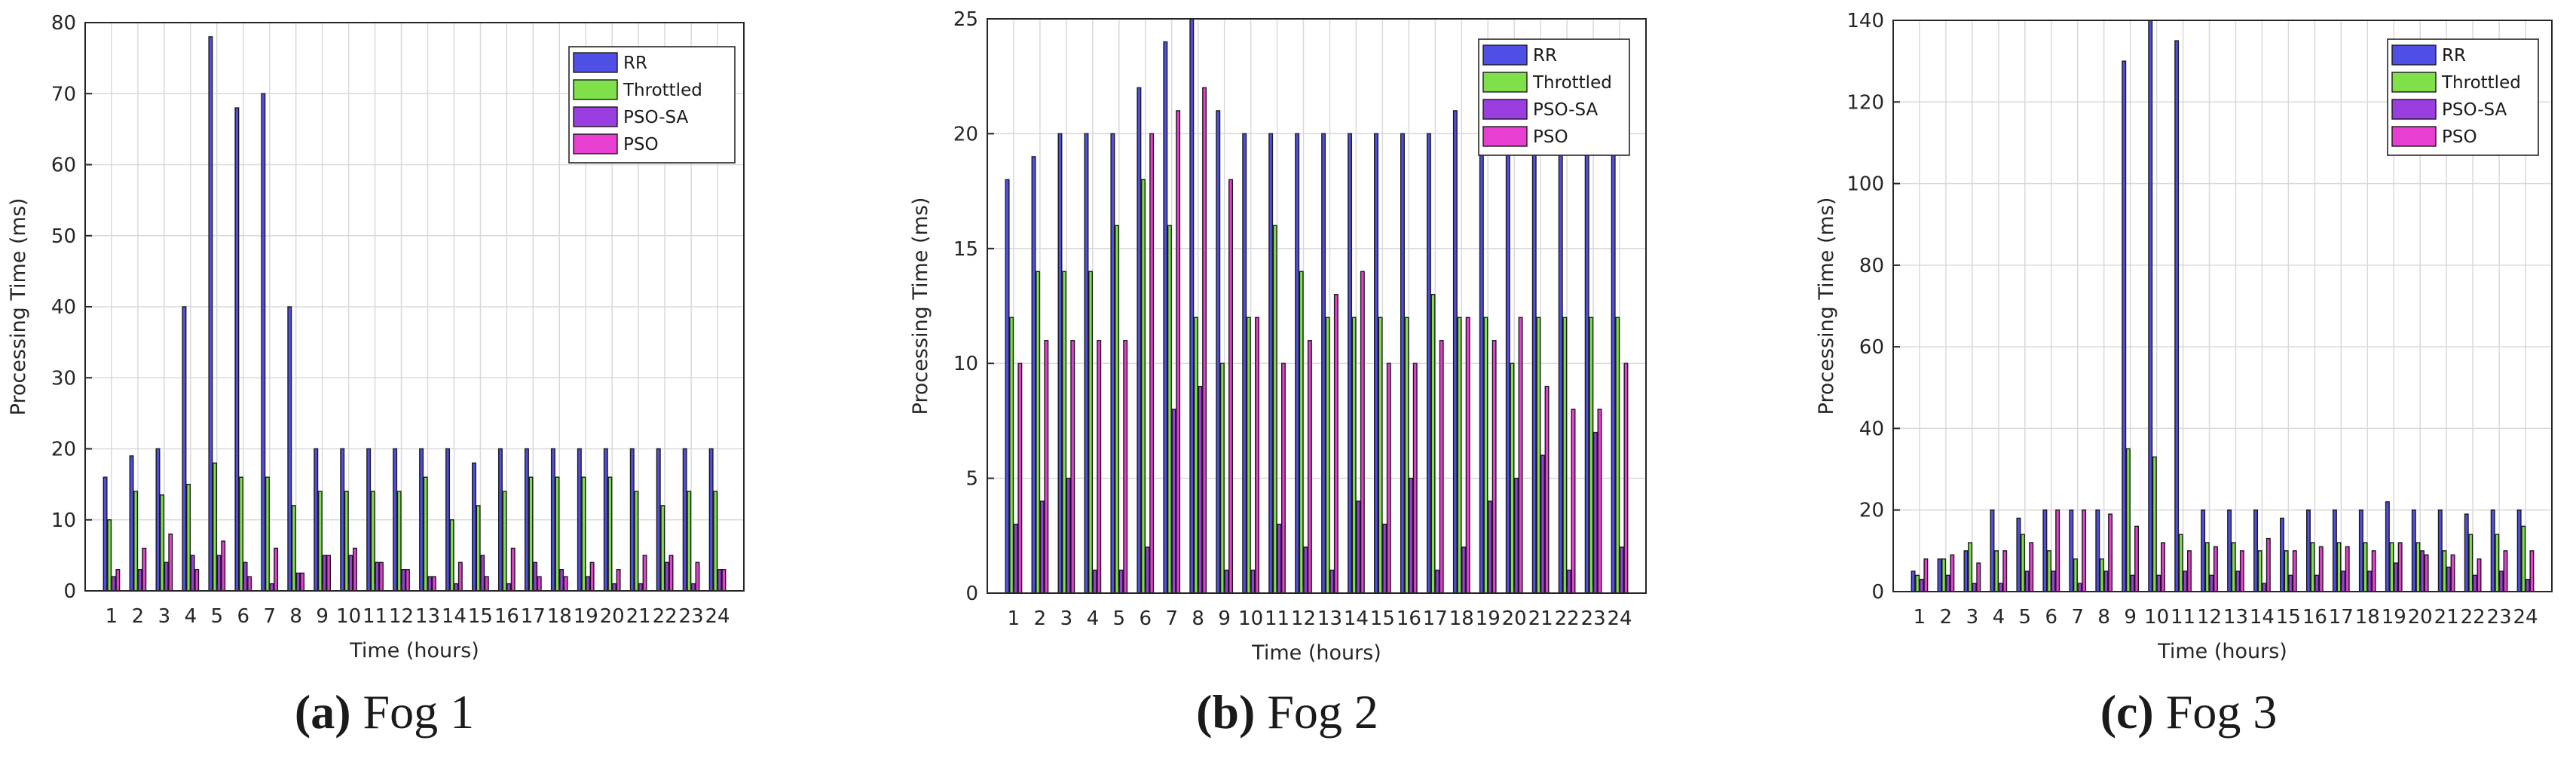  I want to click on x-tick-label: 21, so click(1541, 618).